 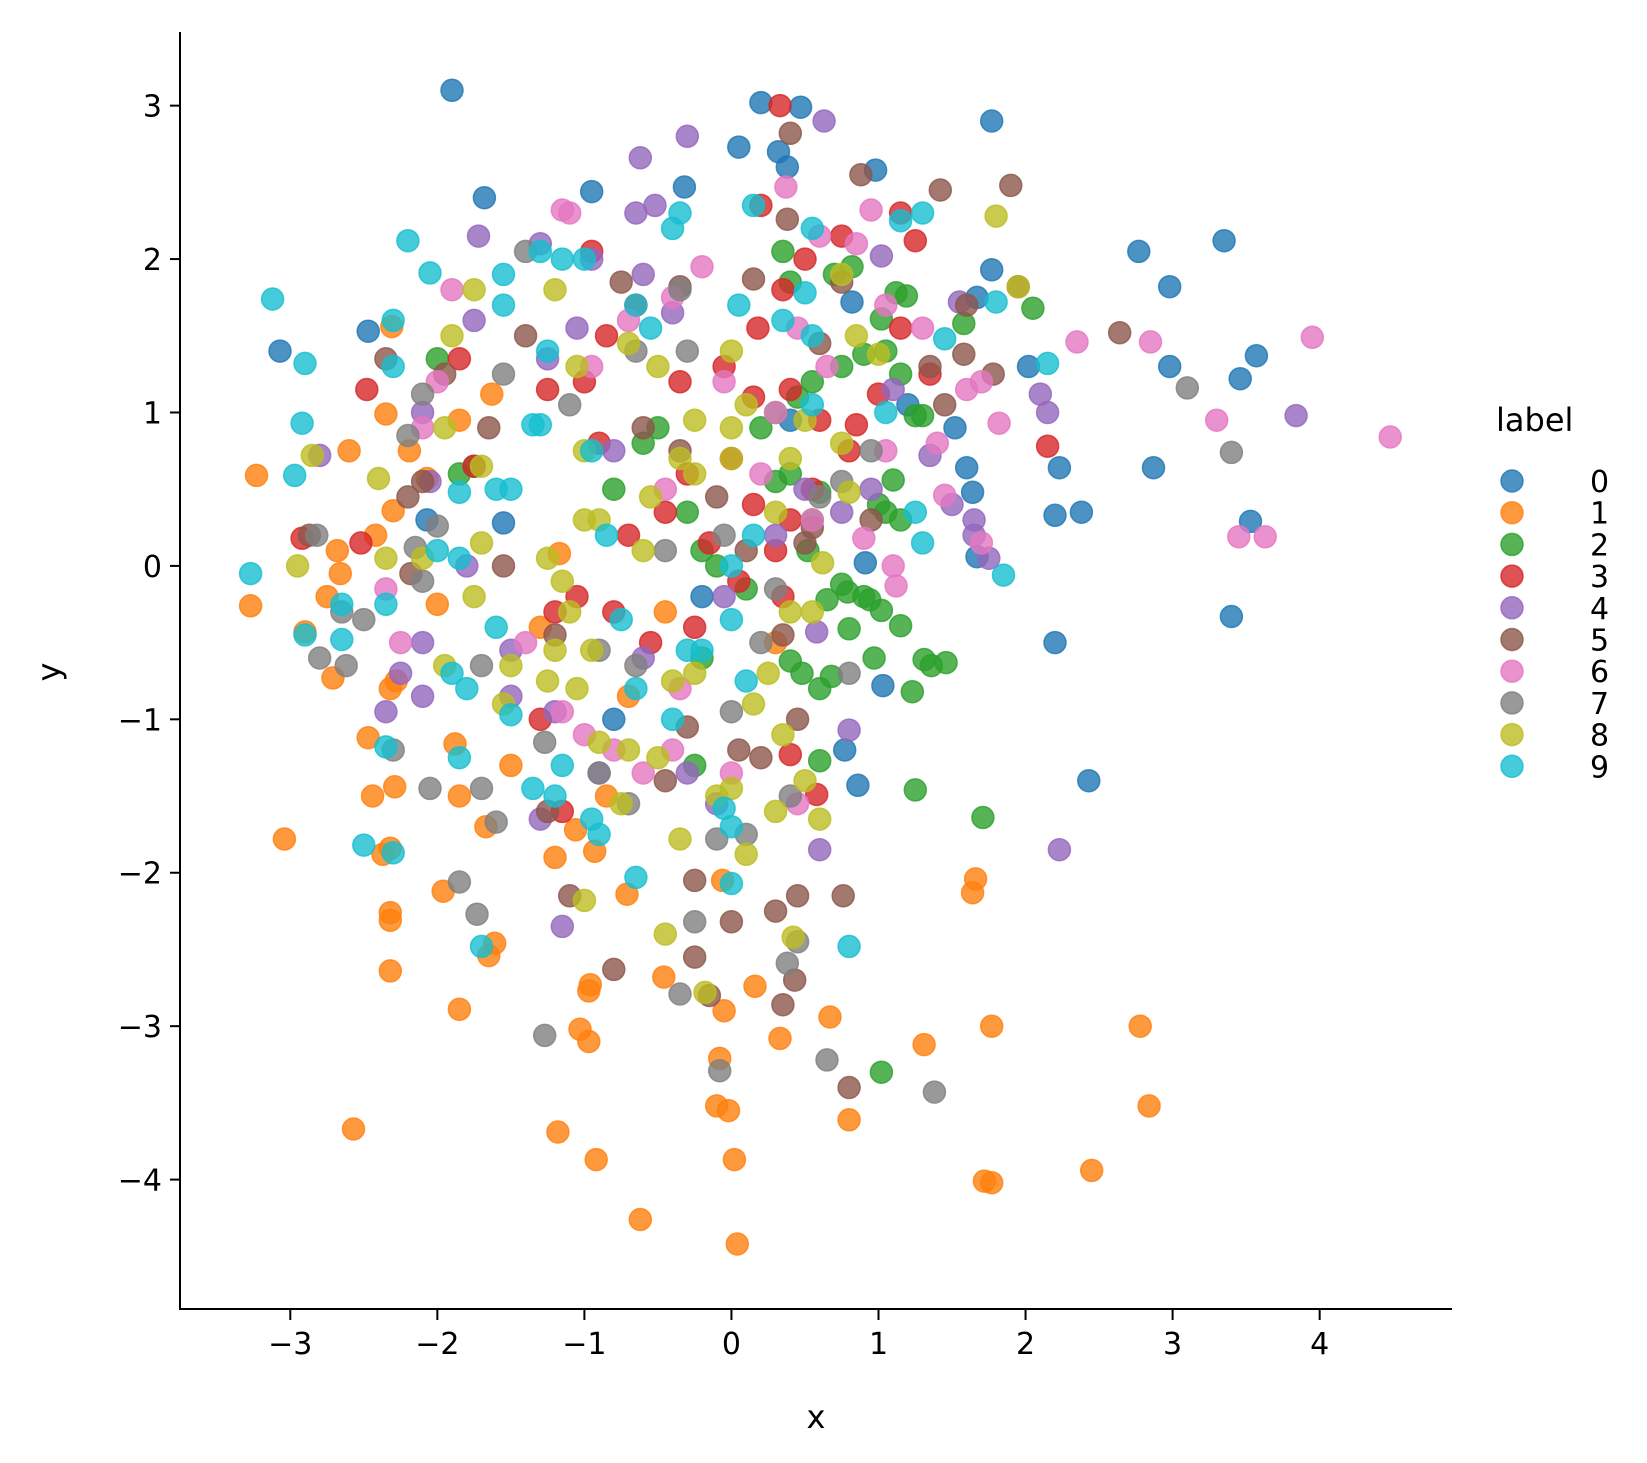 What do you see at coordinates (49, 672) in the screenshot?
I see `y-axis-label: y` at bounding box center [49, 672].